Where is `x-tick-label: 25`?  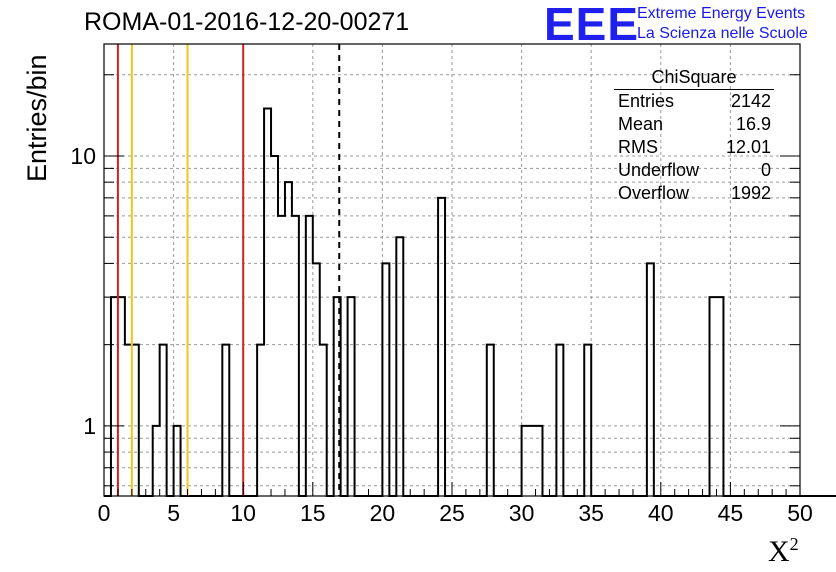
x-tick-label: 25 is located at coordinates (452, 513).